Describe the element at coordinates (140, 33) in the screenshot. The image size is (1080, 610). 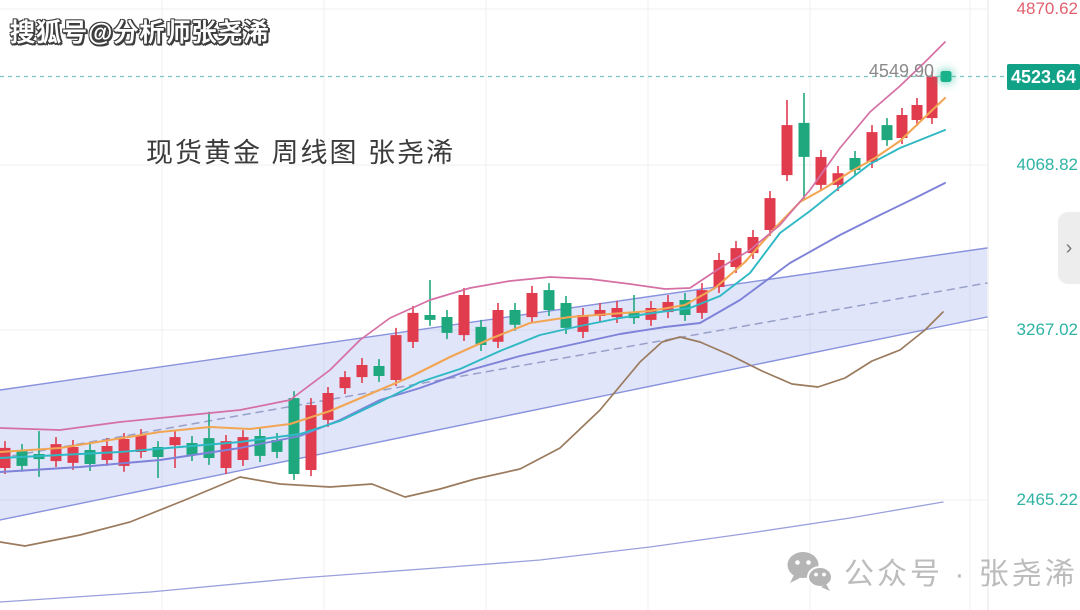
I see `sohu-watermark: 搜狐号@分析师张尧浠` at that location.